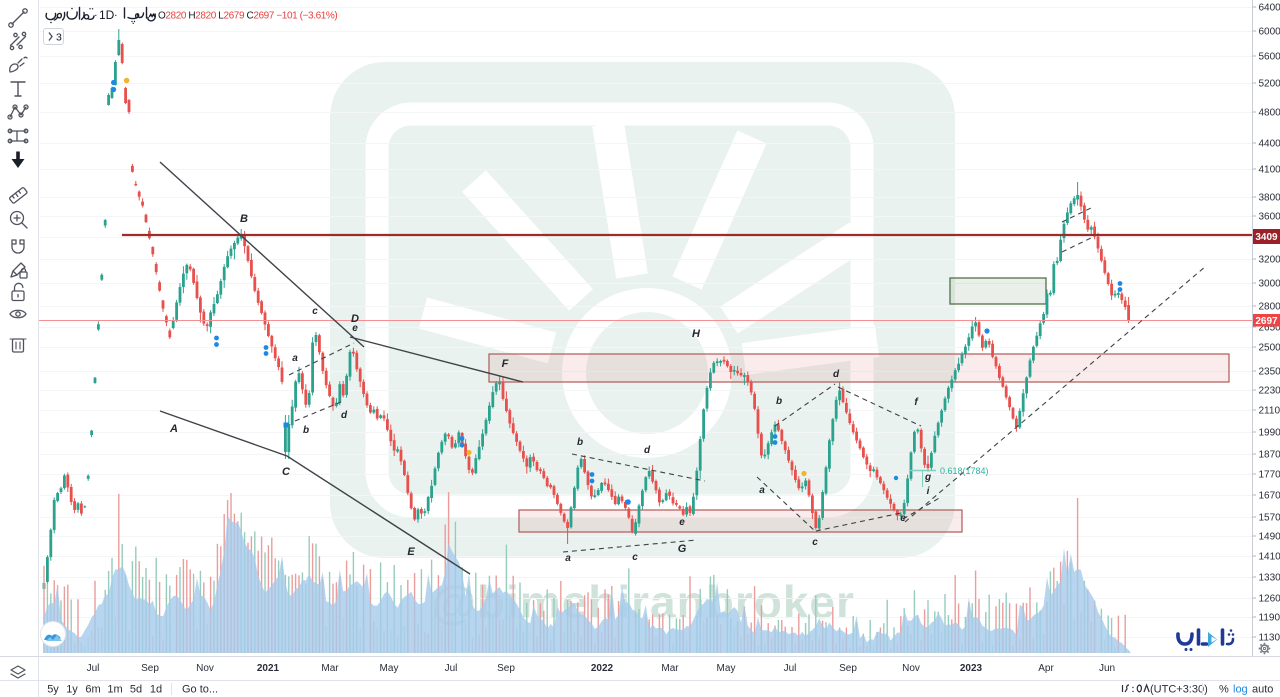  Describe the element at coordinates (1269, 8) in the screenshot. I see `svg-text: 6400` at that location.